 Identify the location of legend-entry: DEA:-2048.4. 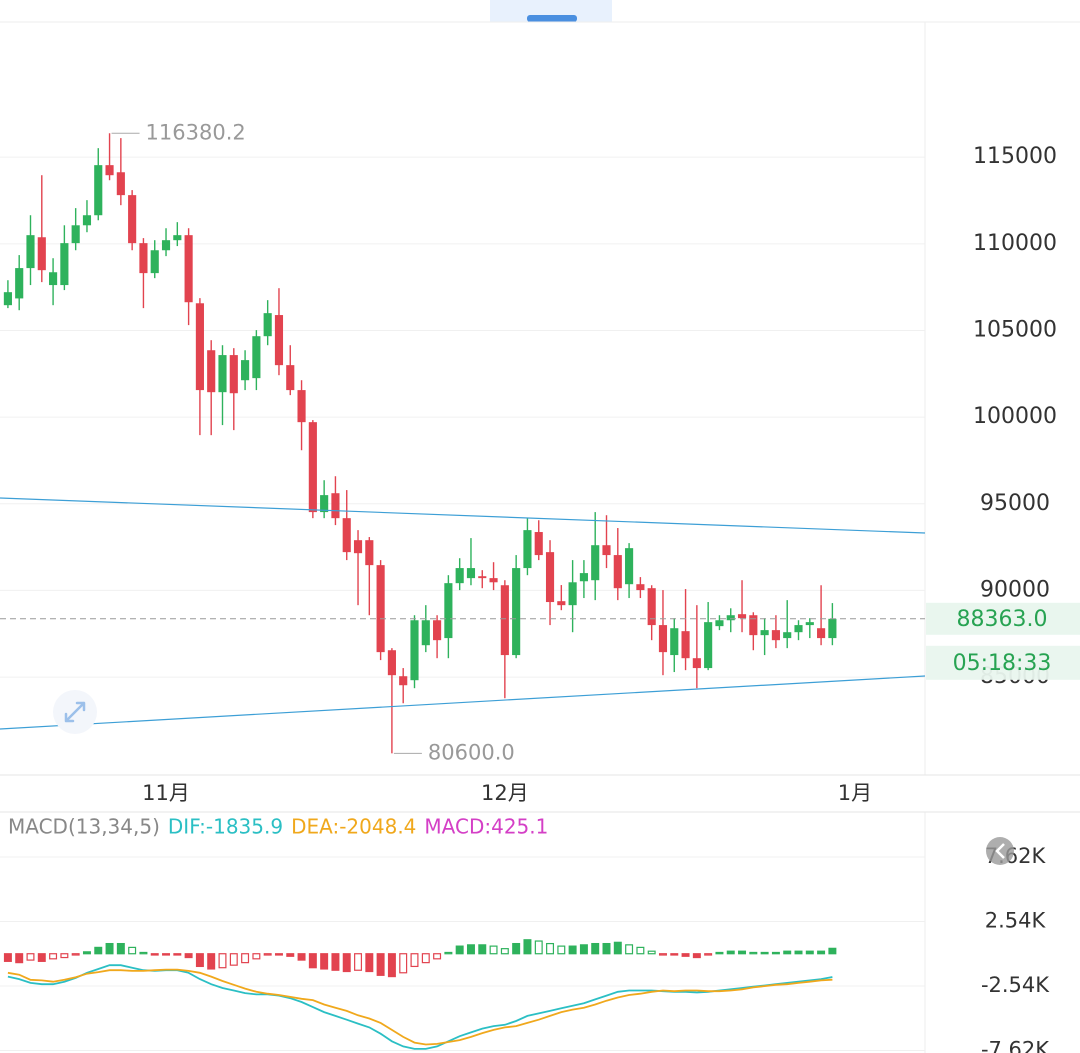
(353, 827).